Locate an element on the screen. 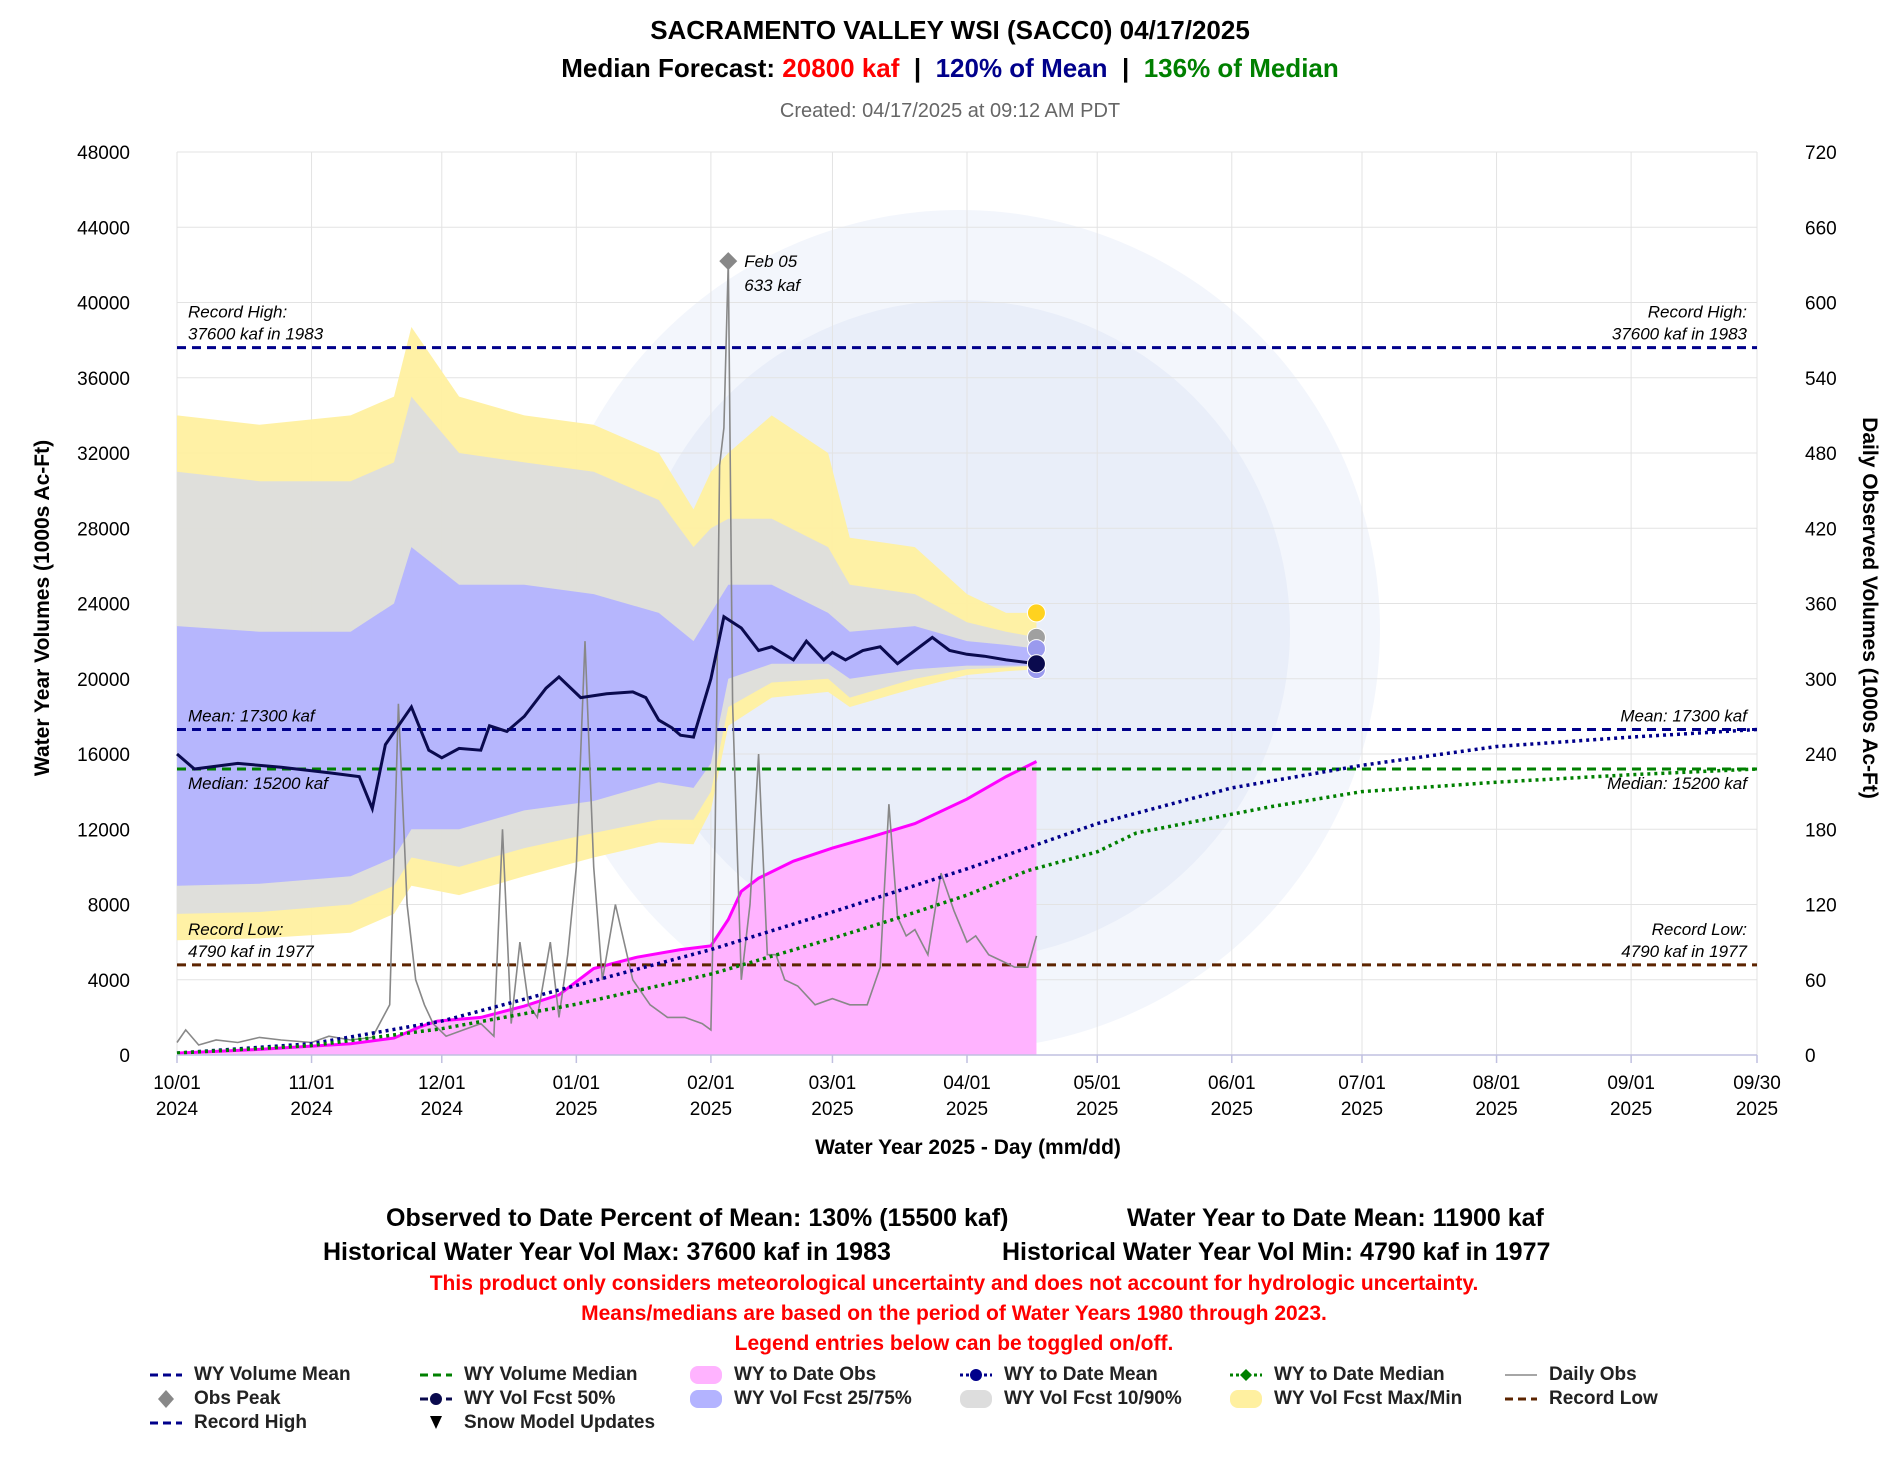  legend-item-record-low: Record Low is located at coordinates (1581, 1398).